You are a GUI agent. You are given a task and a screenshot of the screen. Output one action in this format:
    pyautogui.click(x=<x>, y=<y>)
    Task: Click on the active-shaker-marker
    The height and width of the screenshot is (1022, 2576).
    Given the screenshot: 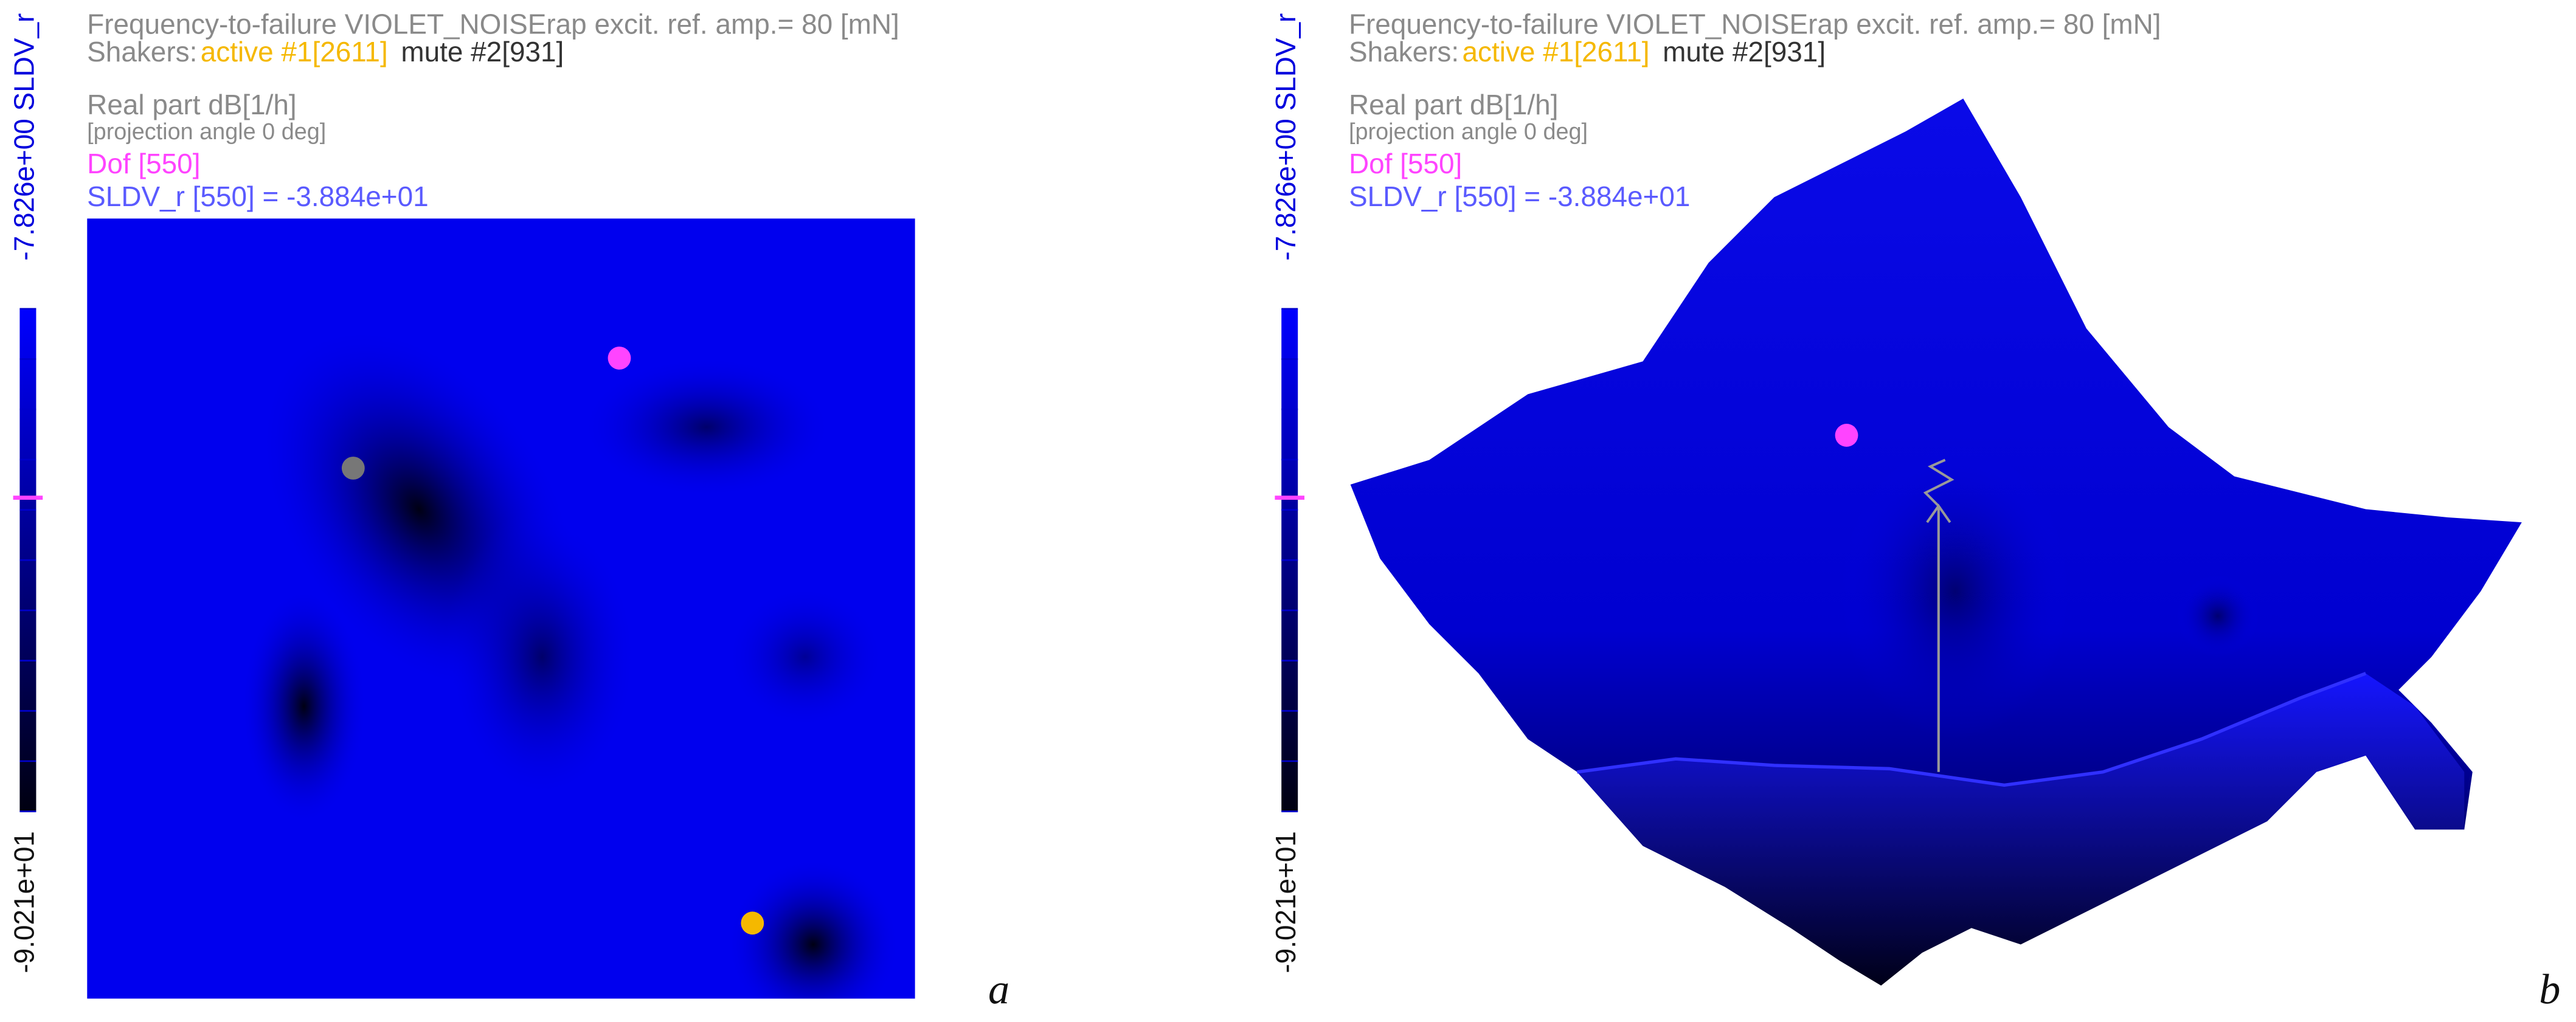 What is the action you would take?
    pyautogui.click(x=752, y=923)
    